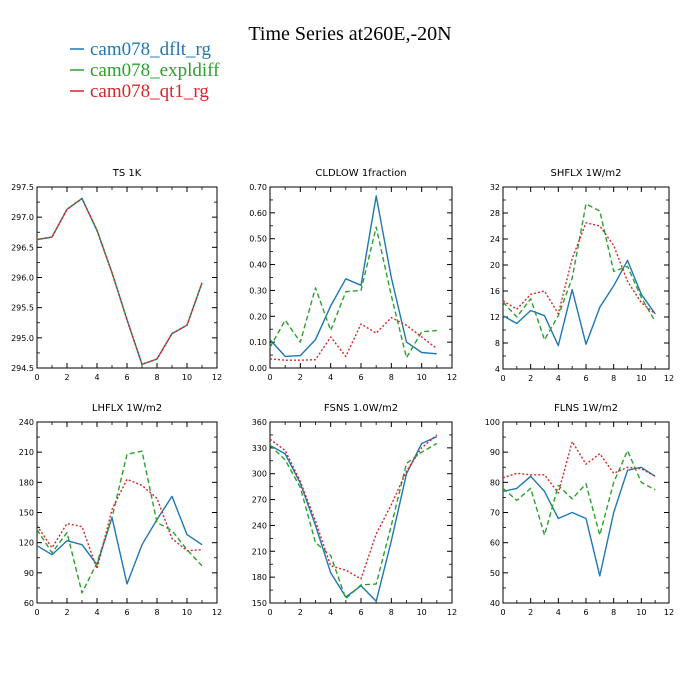 The height and width of the screenshot is (700, 700). I want to click on chart-panel: FLNS 1W/m2 0 2 4 6 8 10 12 40 50 60 70 80 90 100, so click(579, 510).